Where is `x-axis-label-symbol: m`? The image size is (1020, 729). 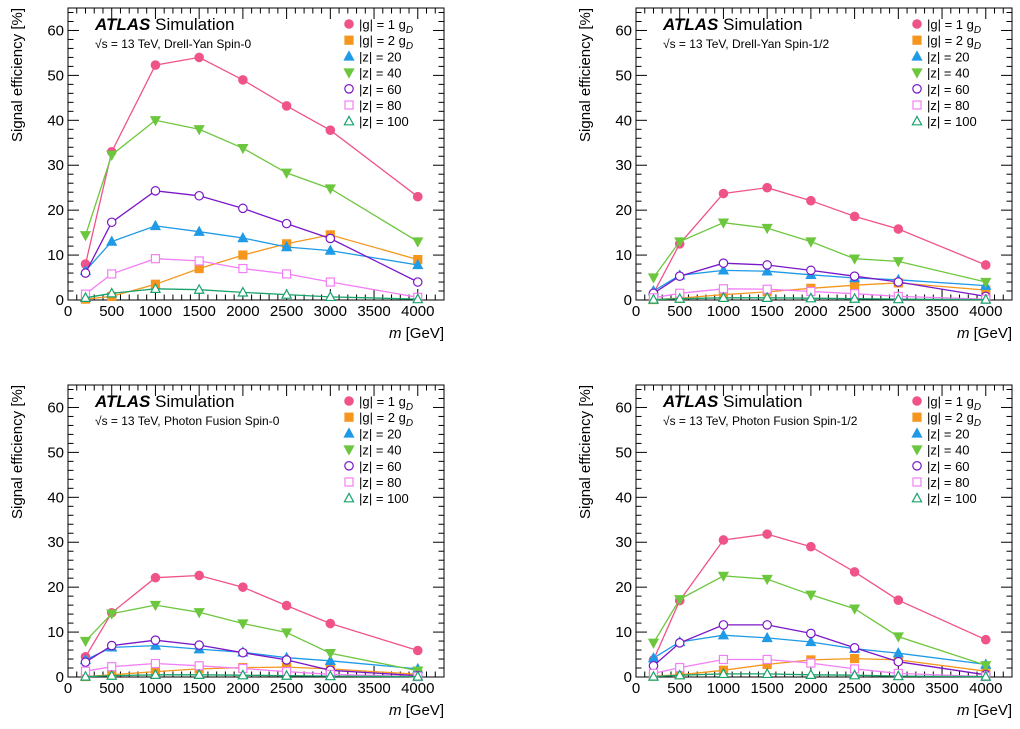 x-axis-label-symbol: m is located at coordinates (963, 333).